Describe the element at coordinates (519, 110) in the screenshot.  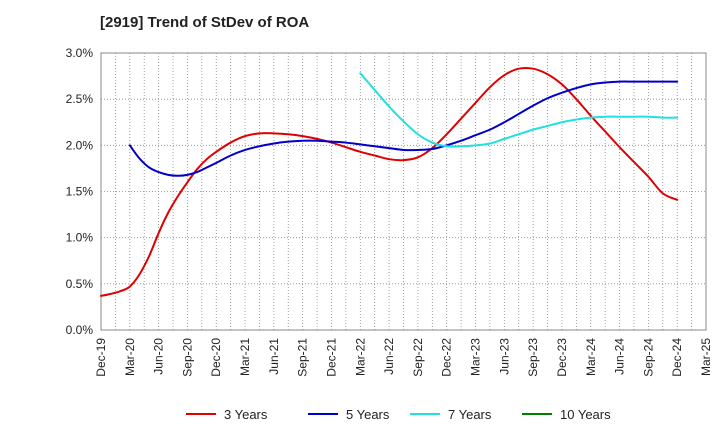
I see `series-line-7-years` at that location.